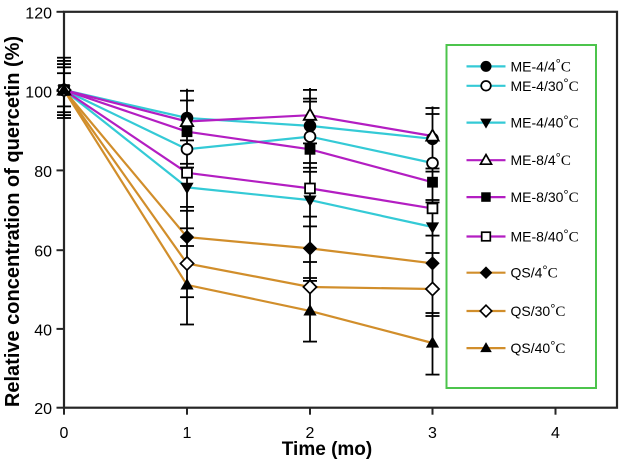 The image size is (625, 463). I want to click on svg-text: 40, so click(43, 330).